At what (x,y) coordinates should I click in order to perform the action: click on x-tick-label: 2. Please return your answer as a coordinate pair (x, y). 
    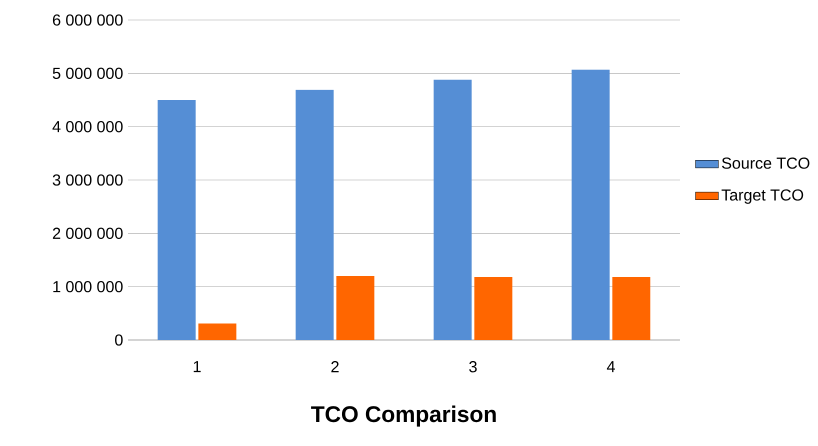
    Looking at the image, I should click on (335, 366).